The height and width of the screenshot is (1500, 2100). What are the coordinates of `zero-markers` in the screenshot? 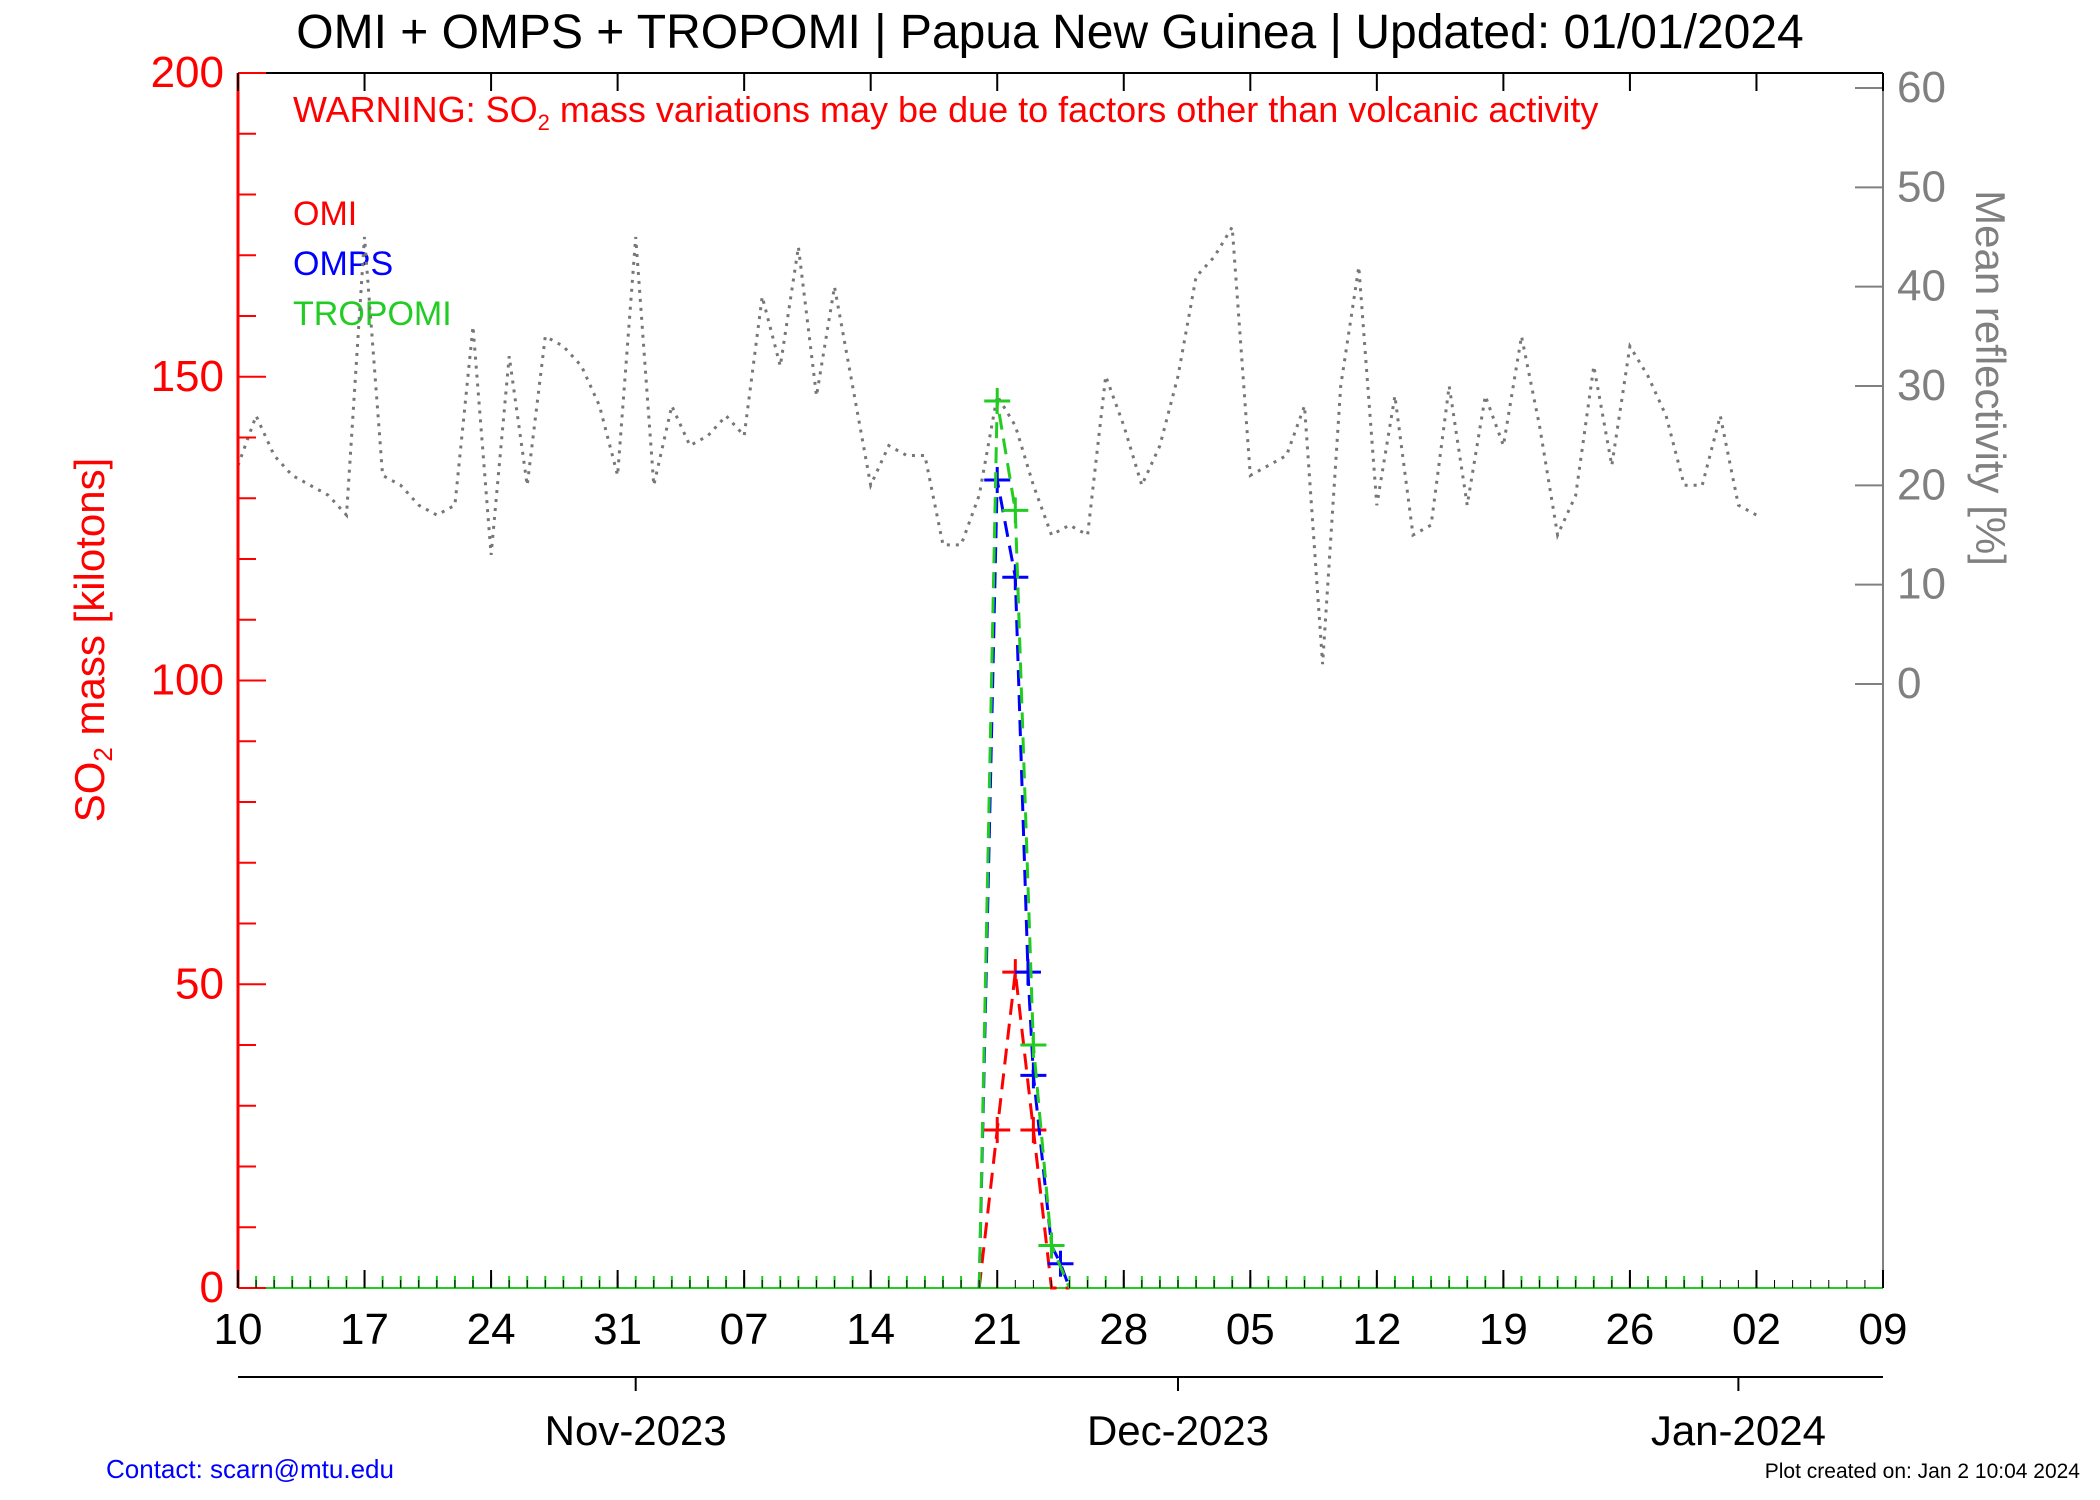 It's located at (1060, 1282).